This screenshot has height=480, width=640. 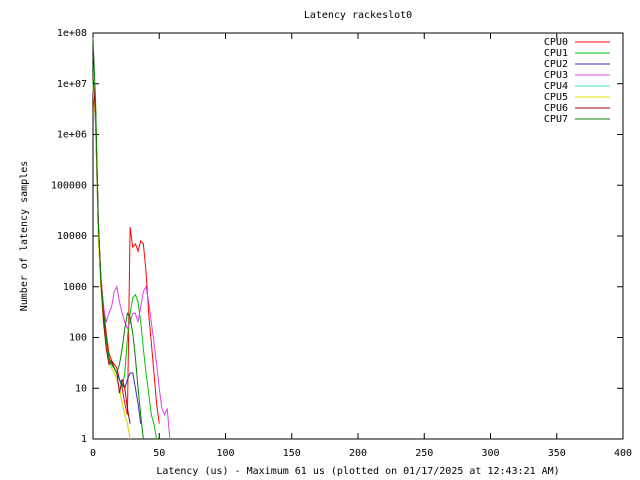 What do you see at coordinates (159, 453) in the screenshot?
I see `x-tick-label: 50` at bounding box center [159, 453].